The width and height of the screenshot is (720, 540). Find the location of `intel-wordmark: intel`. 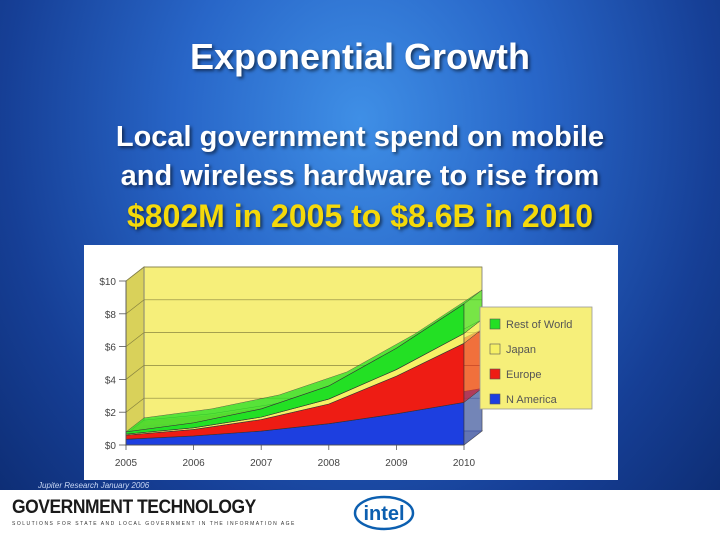

intel-wordmark: intel is located at coordinates (383, 514).